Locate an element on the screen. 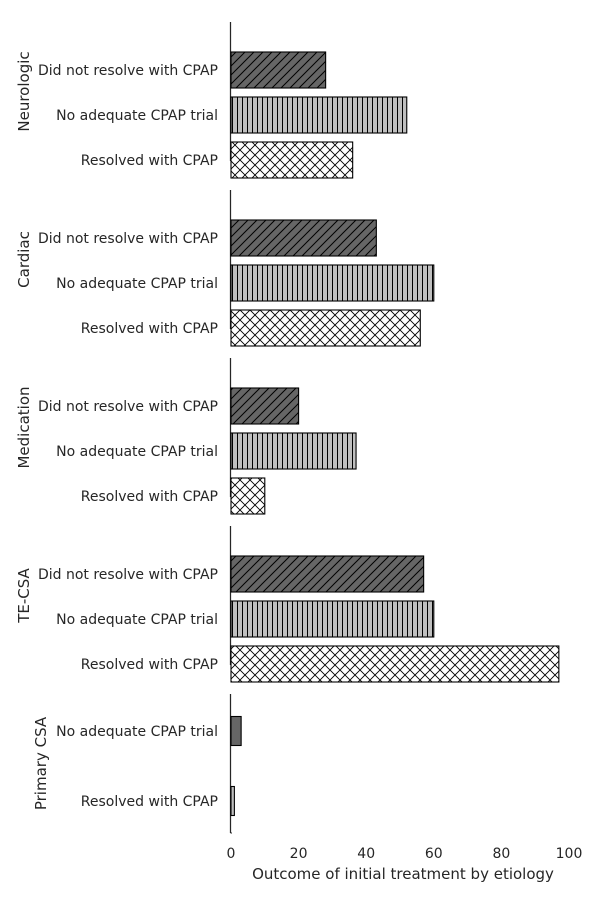 The width and height of the screenshot is (600, 904). bar-te-csa-resolved-with-cpap is located at coordinates (395, 664).